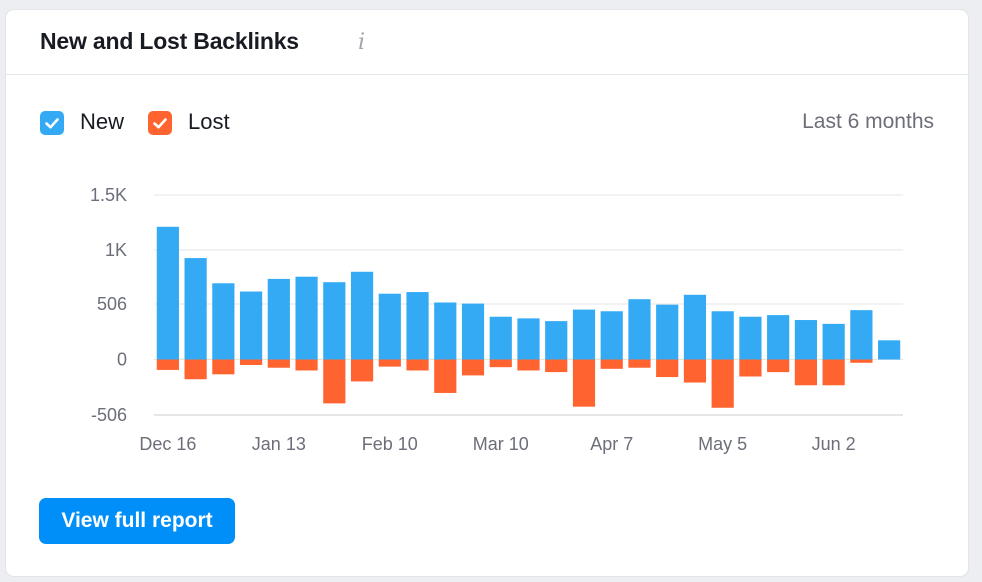 Image resolution: width=982 pixels, height=582 pixels. Describe the element at coordinates (102, 121) in the screenshot. I see `legend-label-new: New` at that location.